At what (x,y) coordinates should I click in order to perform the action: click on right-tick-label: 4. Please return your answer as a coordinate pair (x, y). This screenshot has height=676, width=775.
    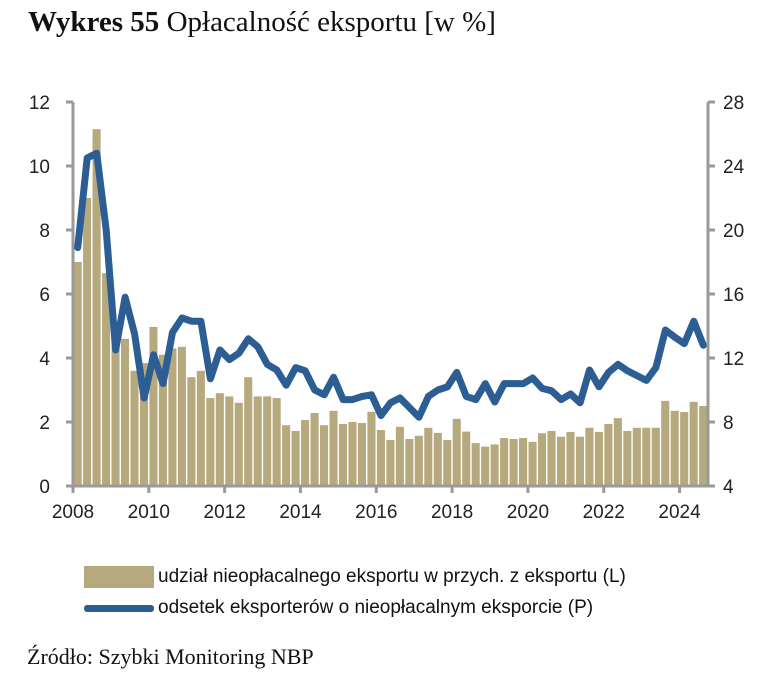
    Looking at the image, I should click on (728, 487).